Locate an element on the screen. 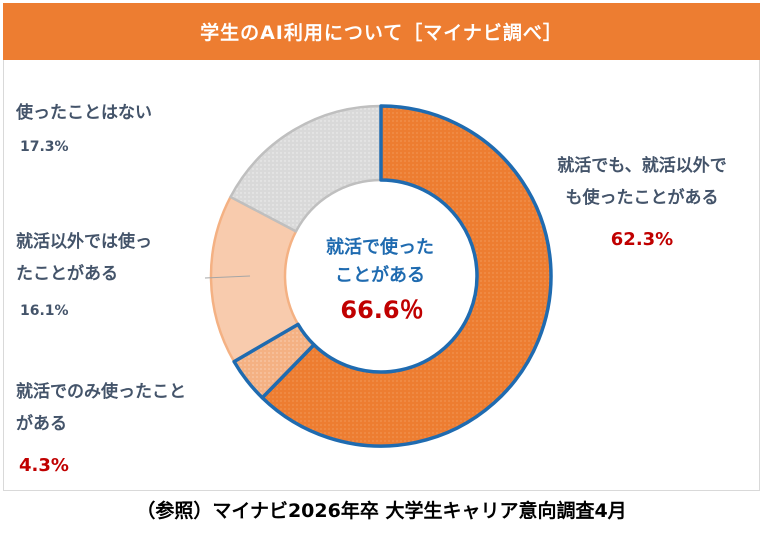 The image size is (763, 534). label-non-job-line-2: たことがある is located at coordinates (67, 274).